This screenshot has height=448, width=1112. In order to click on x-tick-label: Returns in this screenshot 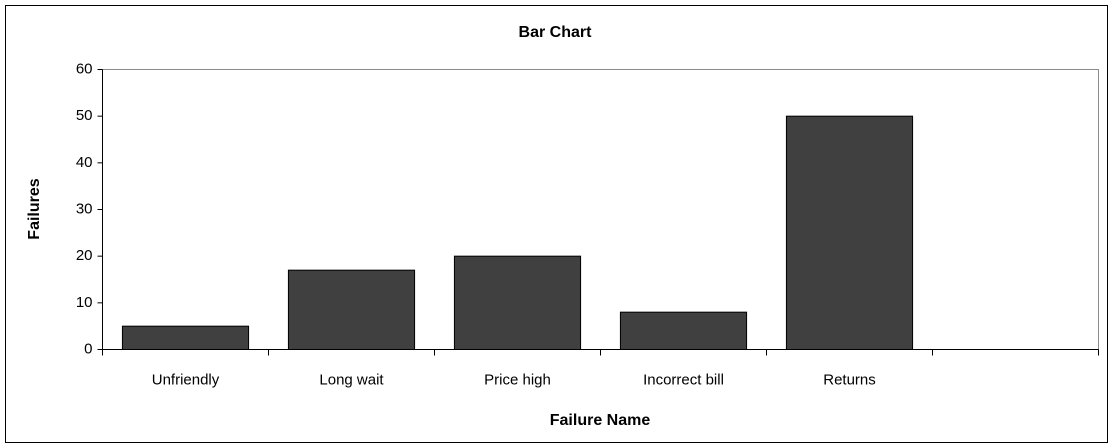, I will do `click(849, 379)`.